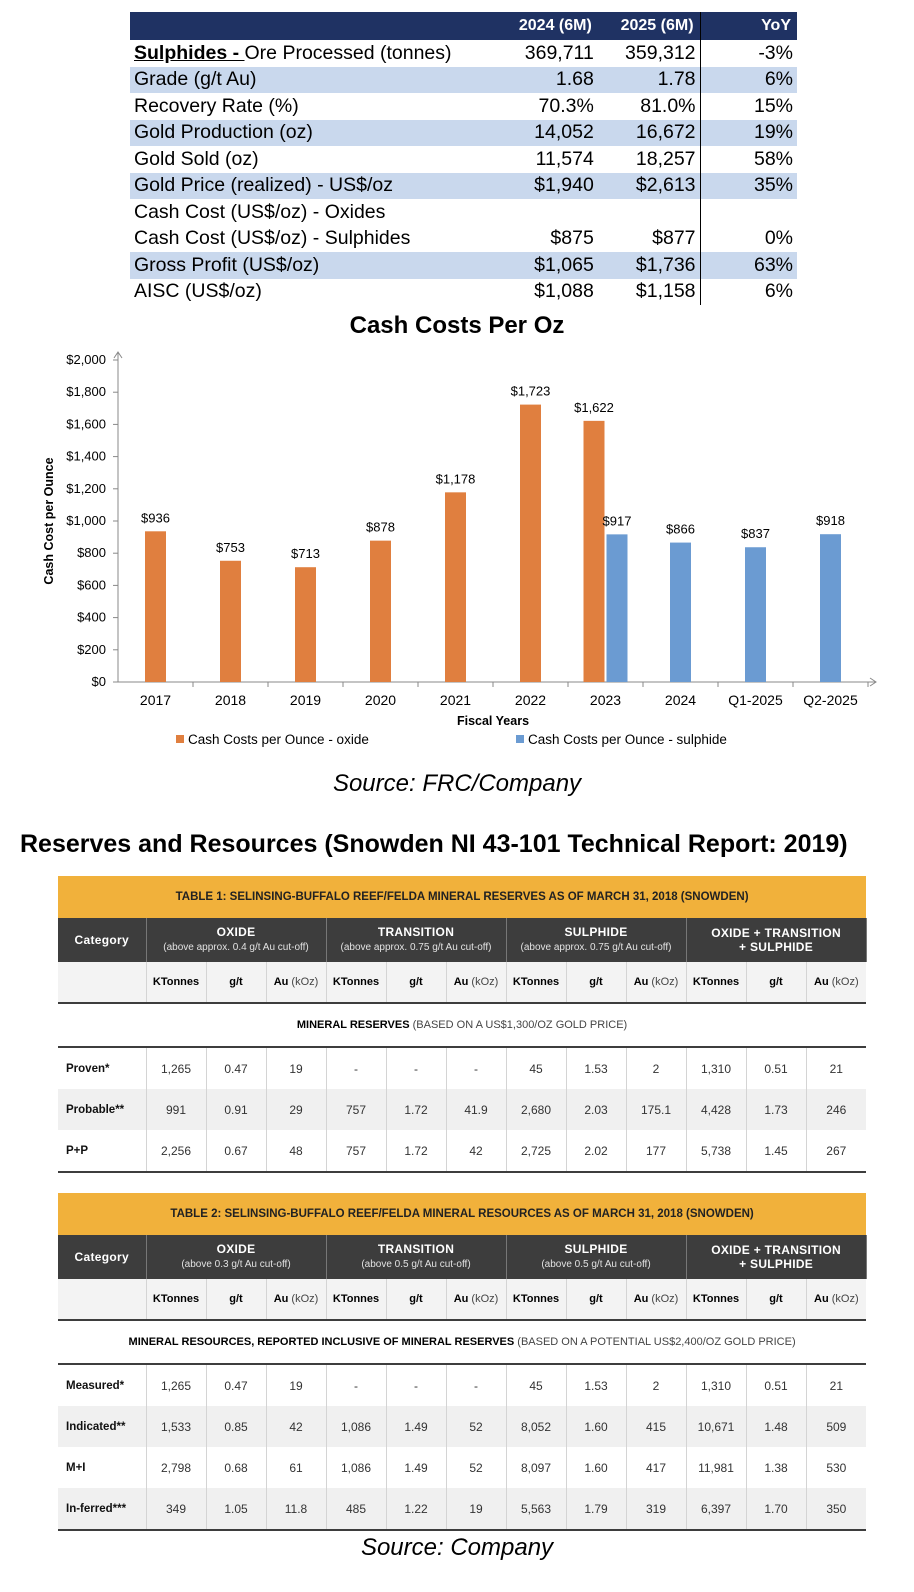 The width and height of the screenshot is (914, 1592). What do you see at coordinates (305, 553) in the screenshot?
I see `data-label: $713` at bounding box center [305, 553].